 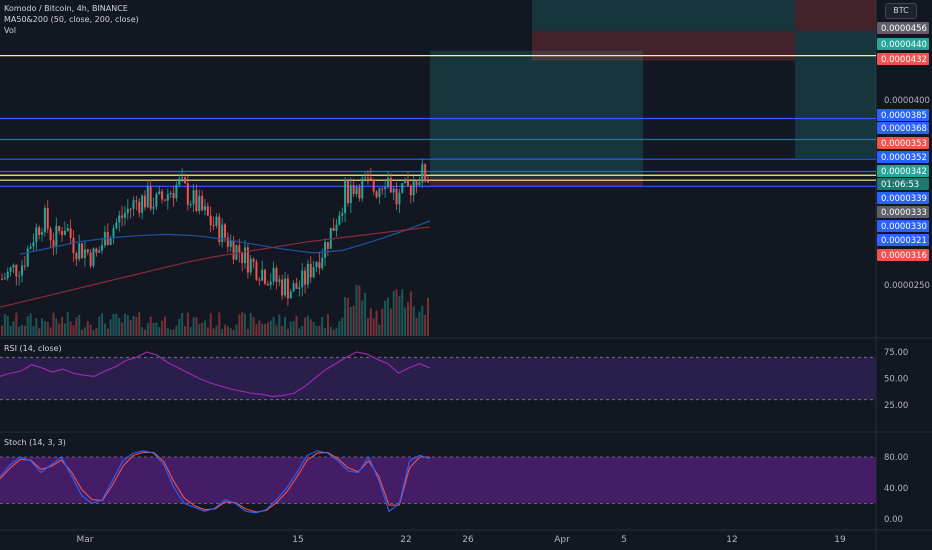 What do you see at coordinates (468, 540) in the screenshot?
I see `x-tick-label: 26` at bounding box center [468, 540].